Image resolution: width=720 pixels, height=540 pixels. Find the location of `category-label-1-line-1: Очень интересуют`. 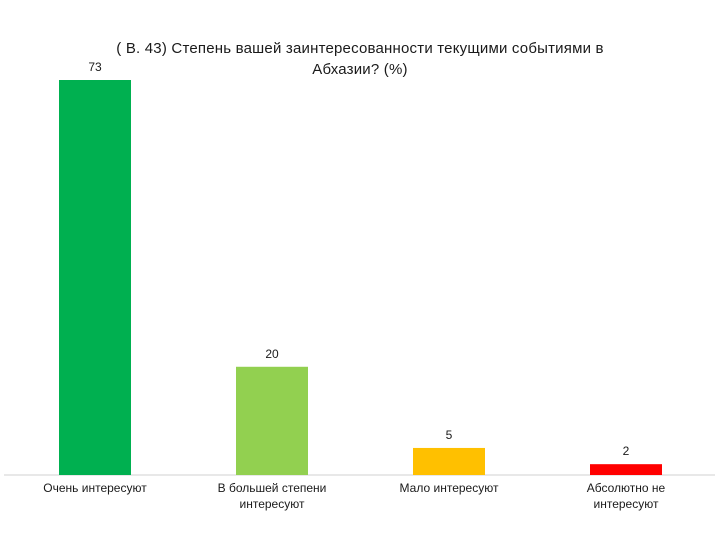

category-label-1-line-1: Очень интересуют is located at coordinates (95, 488).